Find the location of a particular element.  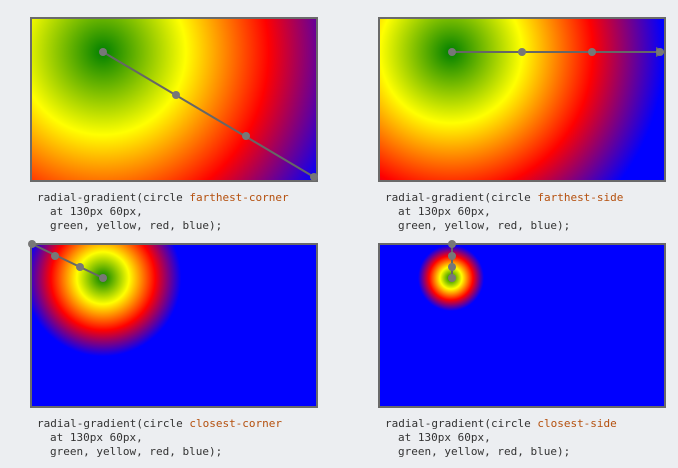

code-keyword: closest-side is located at coordinates (577, 423).